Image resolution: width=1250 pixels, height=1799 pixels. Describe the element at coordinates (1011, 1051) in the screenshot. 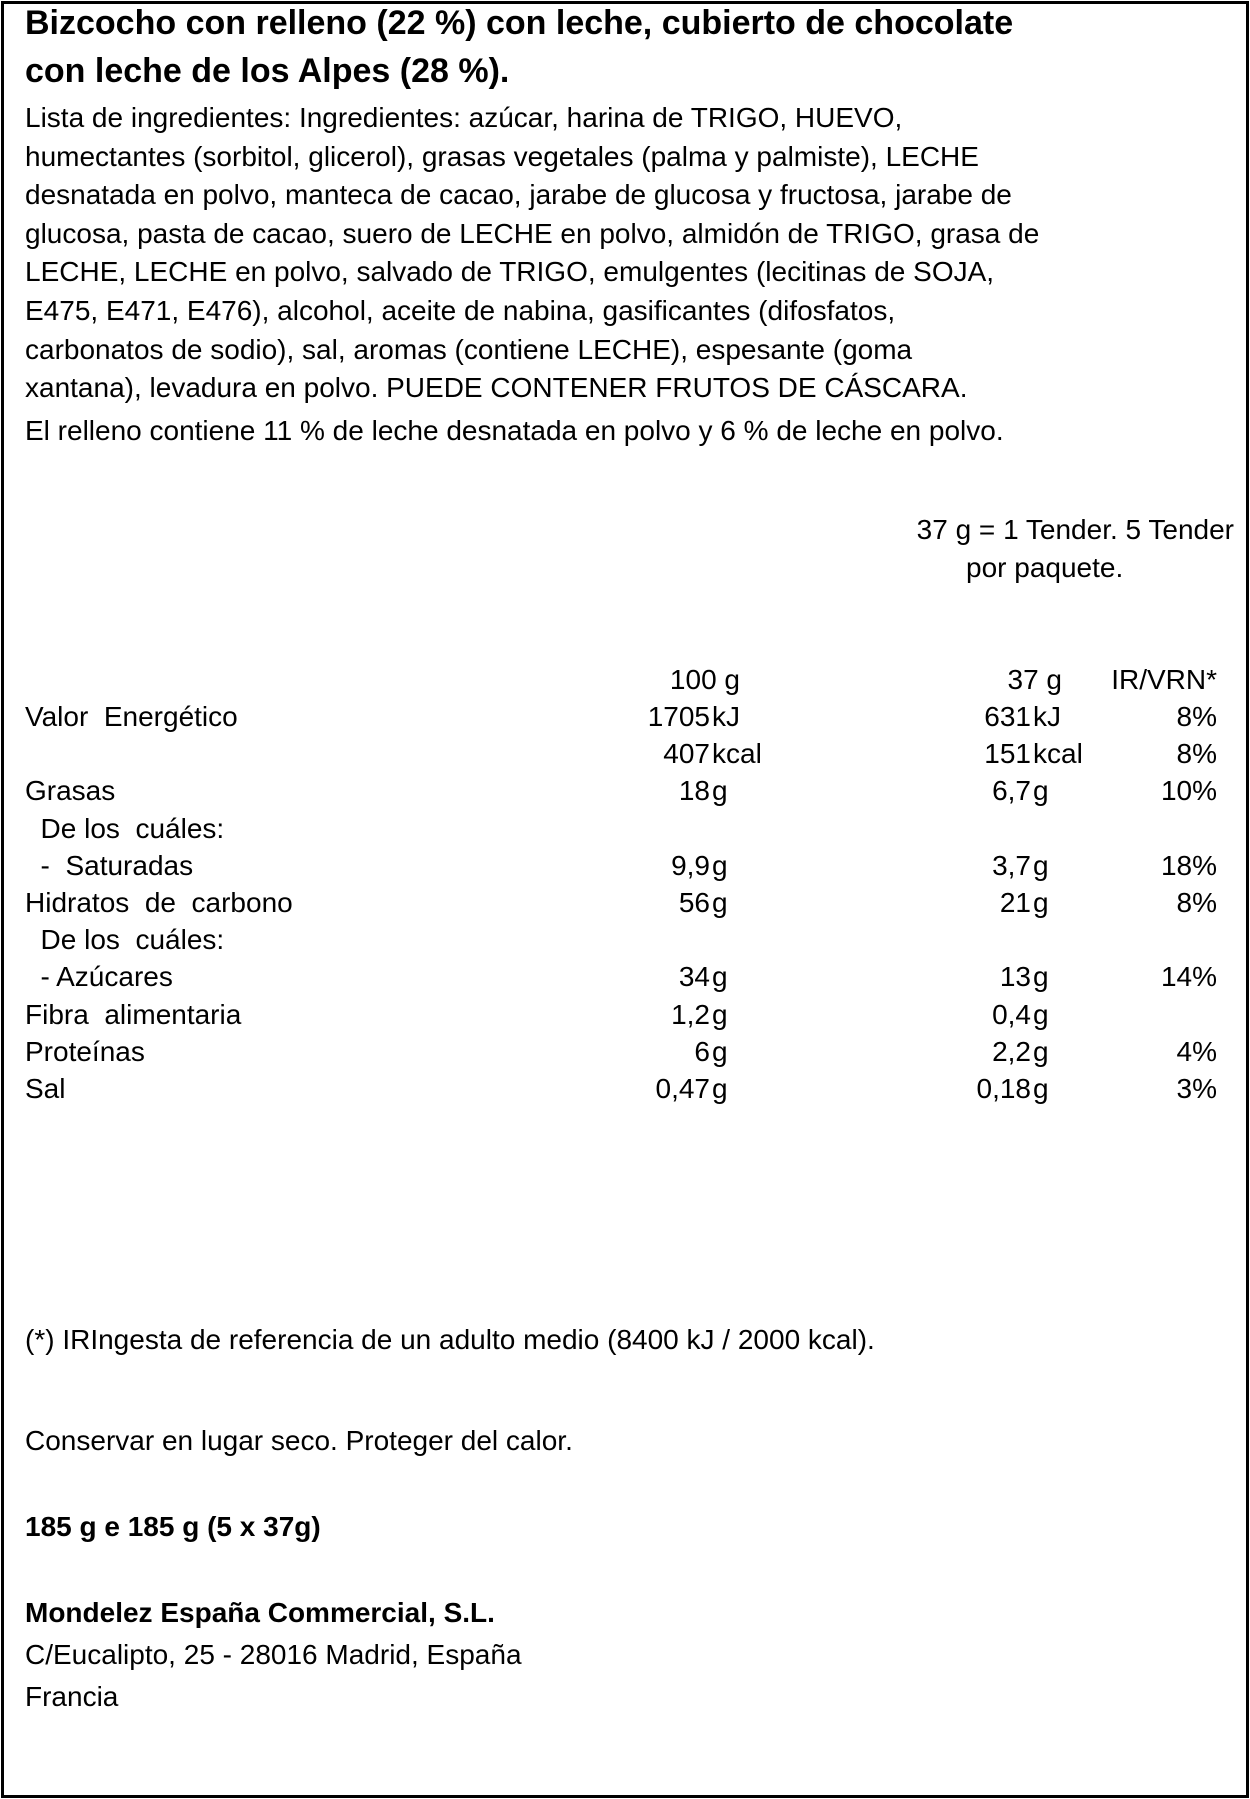

I see `value-per-portion: 2,2` at that location.